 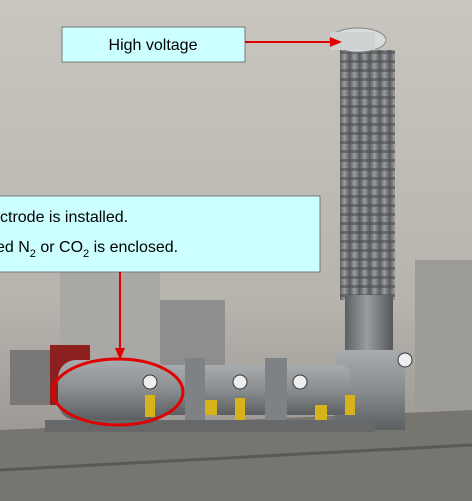 I want to click on insulator-column, so click(x=367, y=228).